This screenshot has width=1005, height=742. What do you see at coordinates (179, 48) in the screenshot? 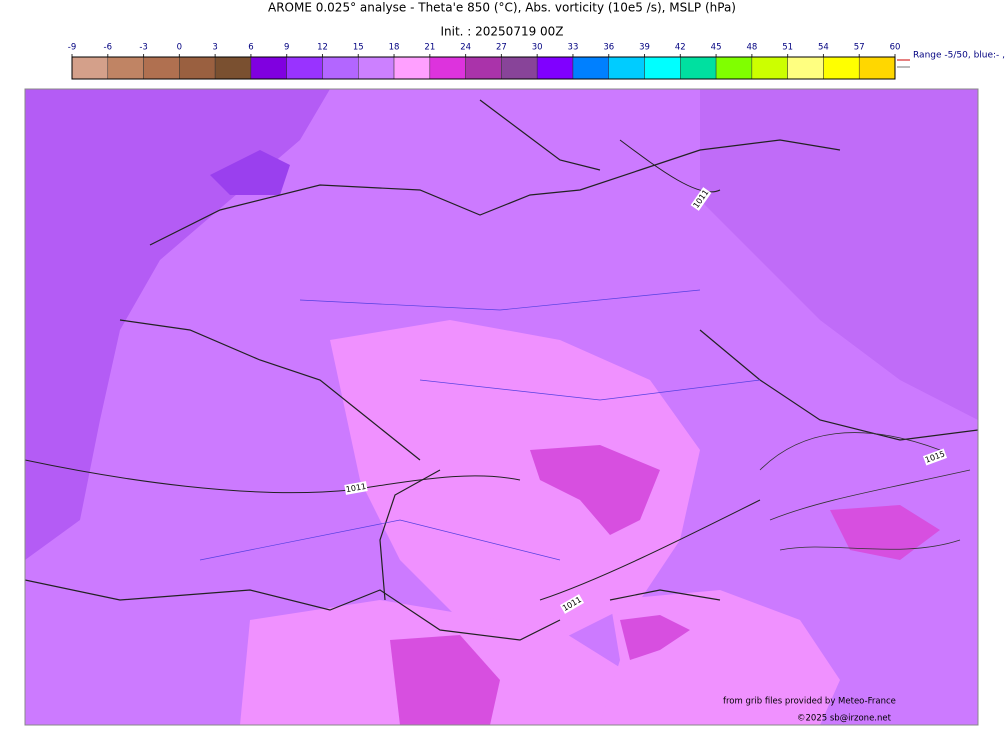
I see `colorbar-tick-label: 0` at bounding box center [179, 48].